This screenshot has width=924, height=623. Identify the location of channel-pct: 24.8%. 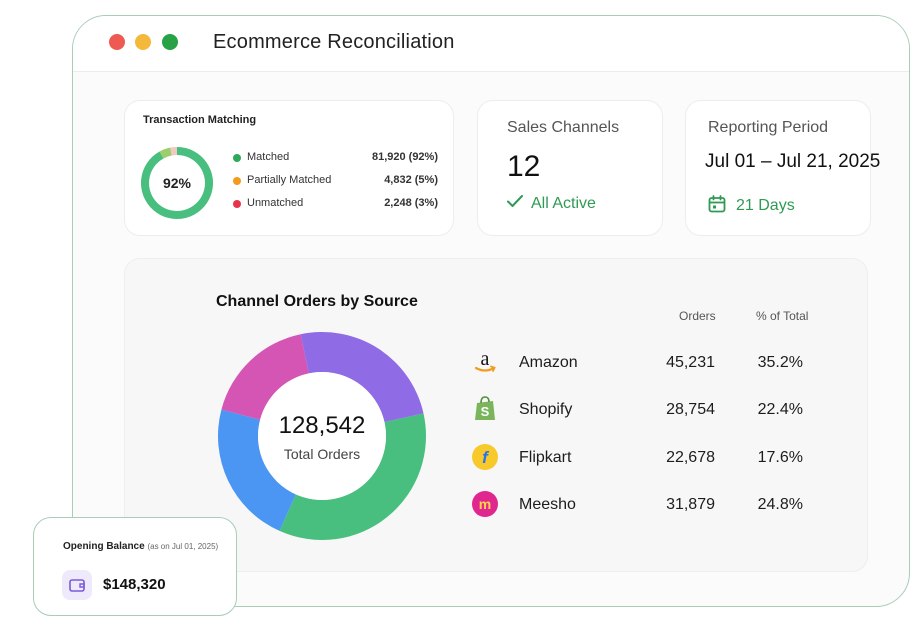
(780, 504).